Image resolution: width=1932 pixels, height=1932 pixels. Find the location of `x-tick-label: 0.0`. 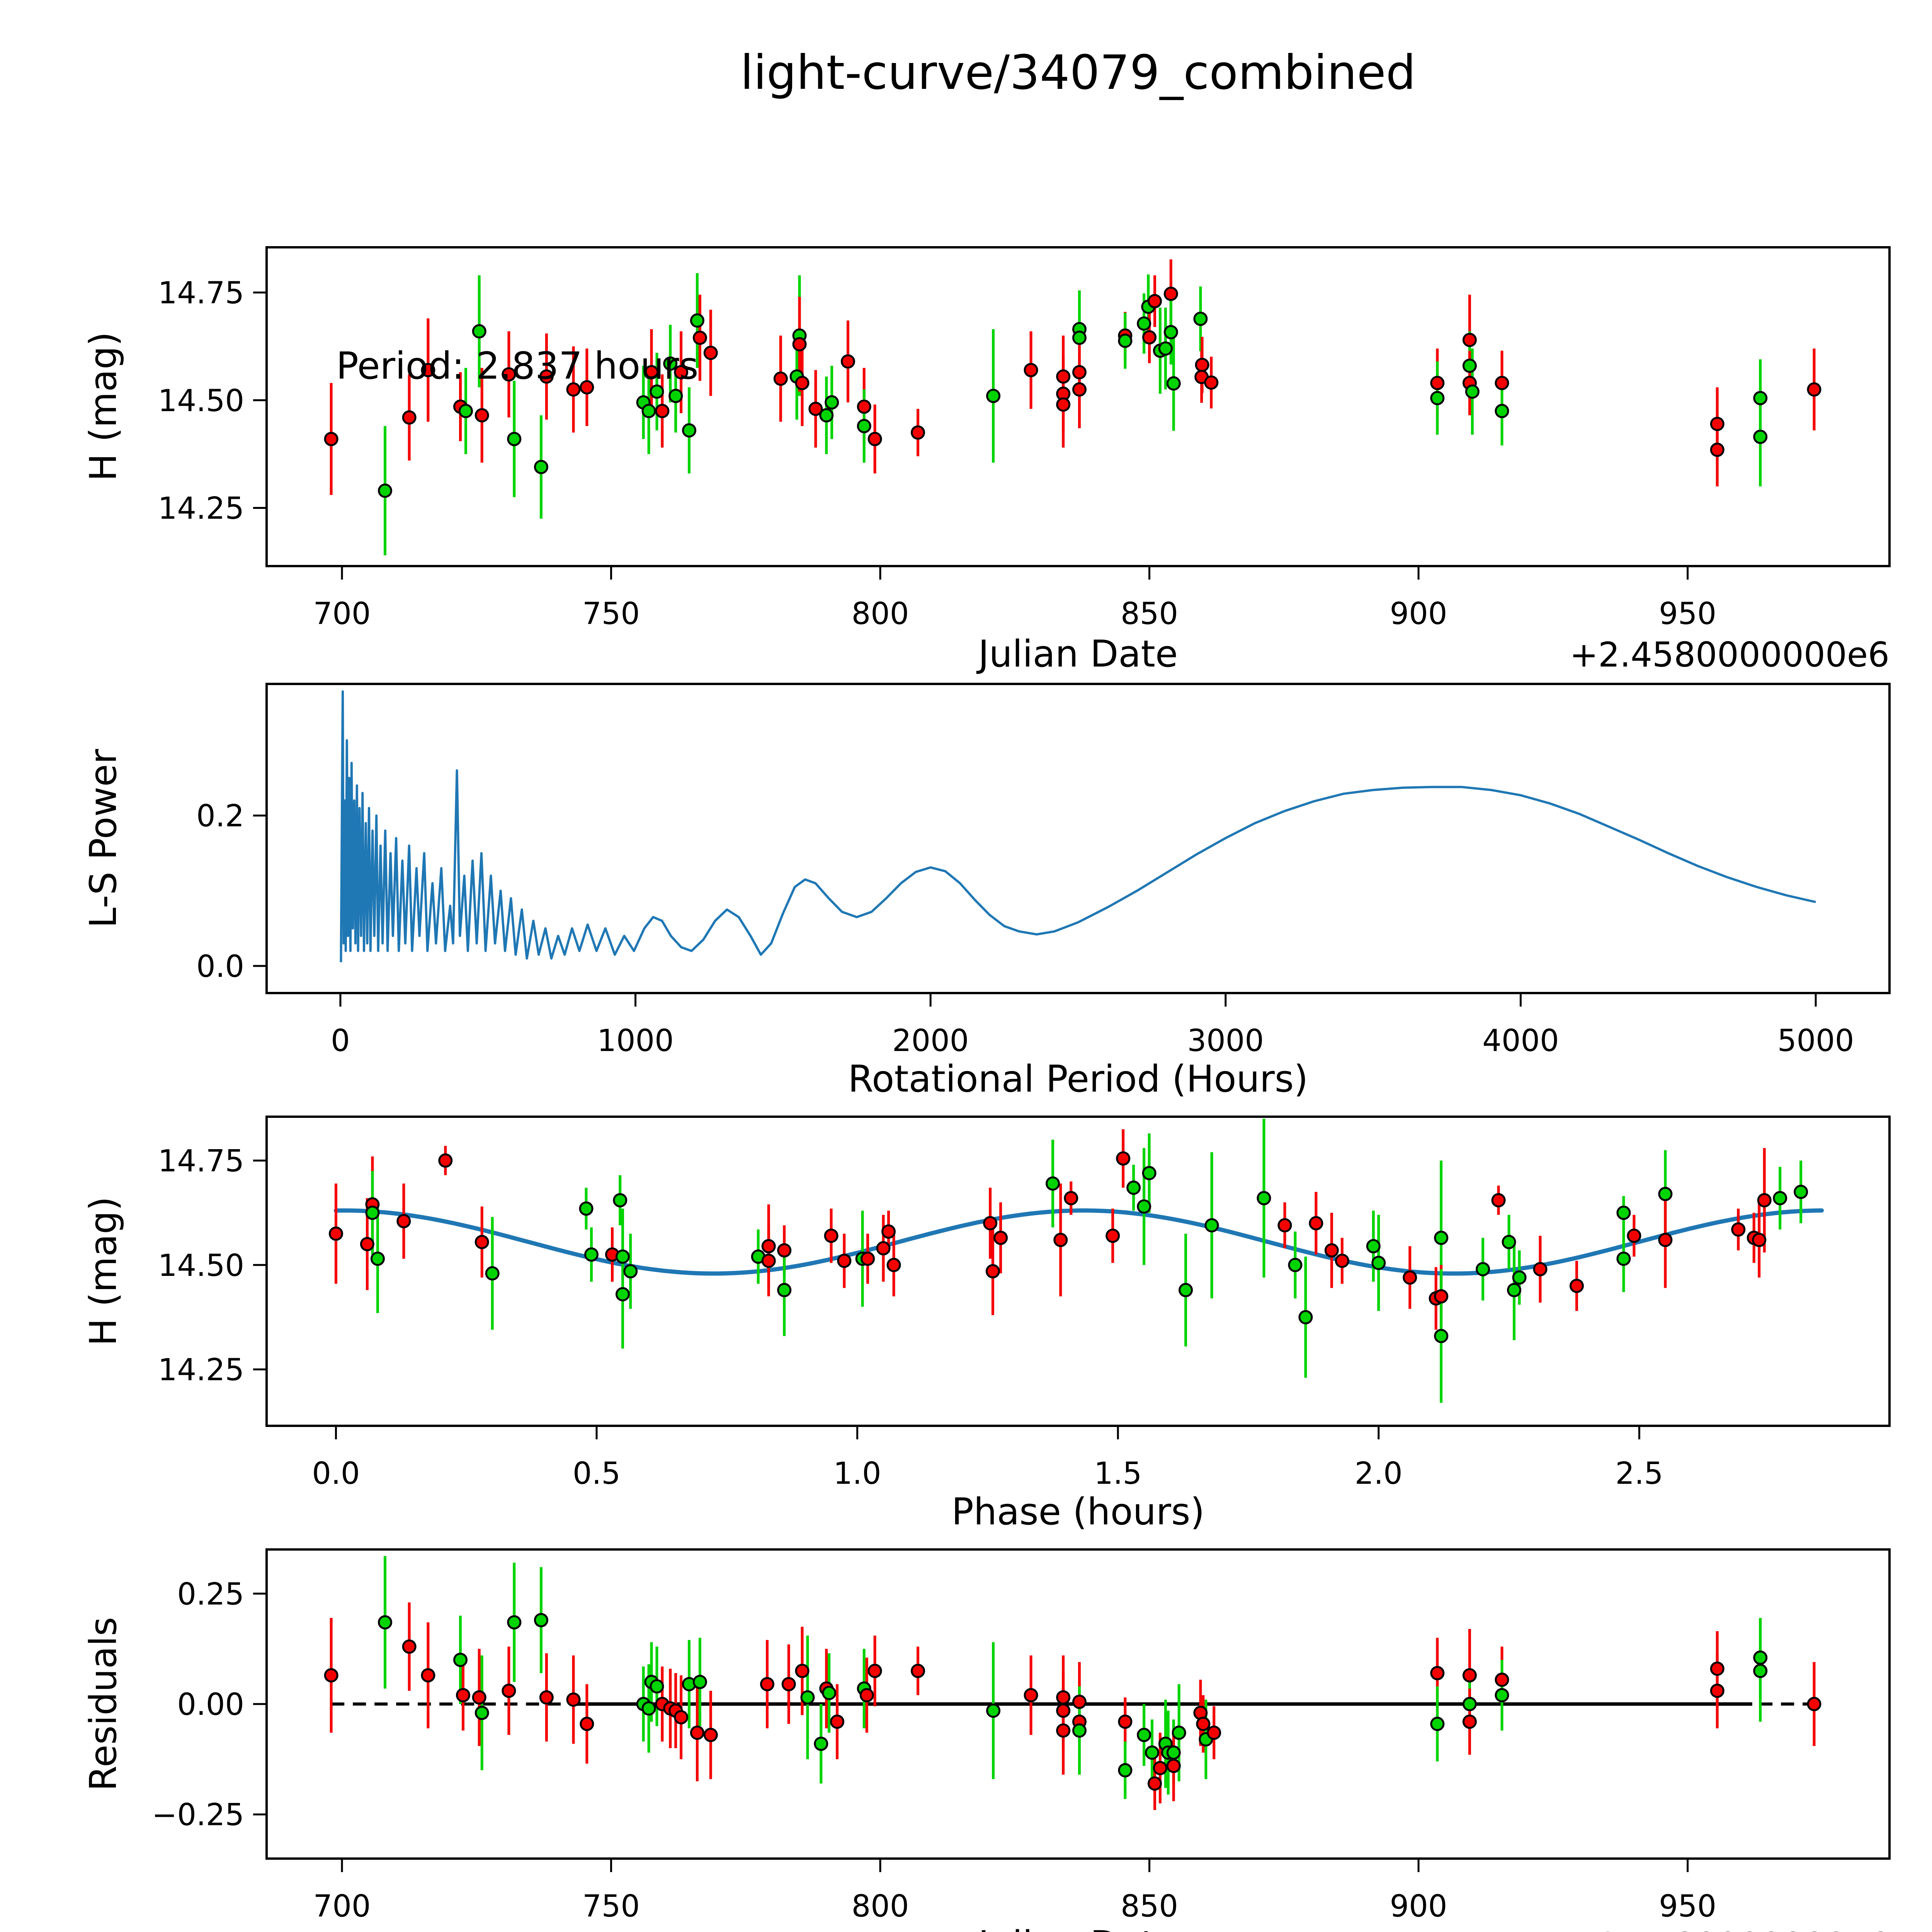

x-tick-label: 0.0 is located at coordinates (336, 1474).